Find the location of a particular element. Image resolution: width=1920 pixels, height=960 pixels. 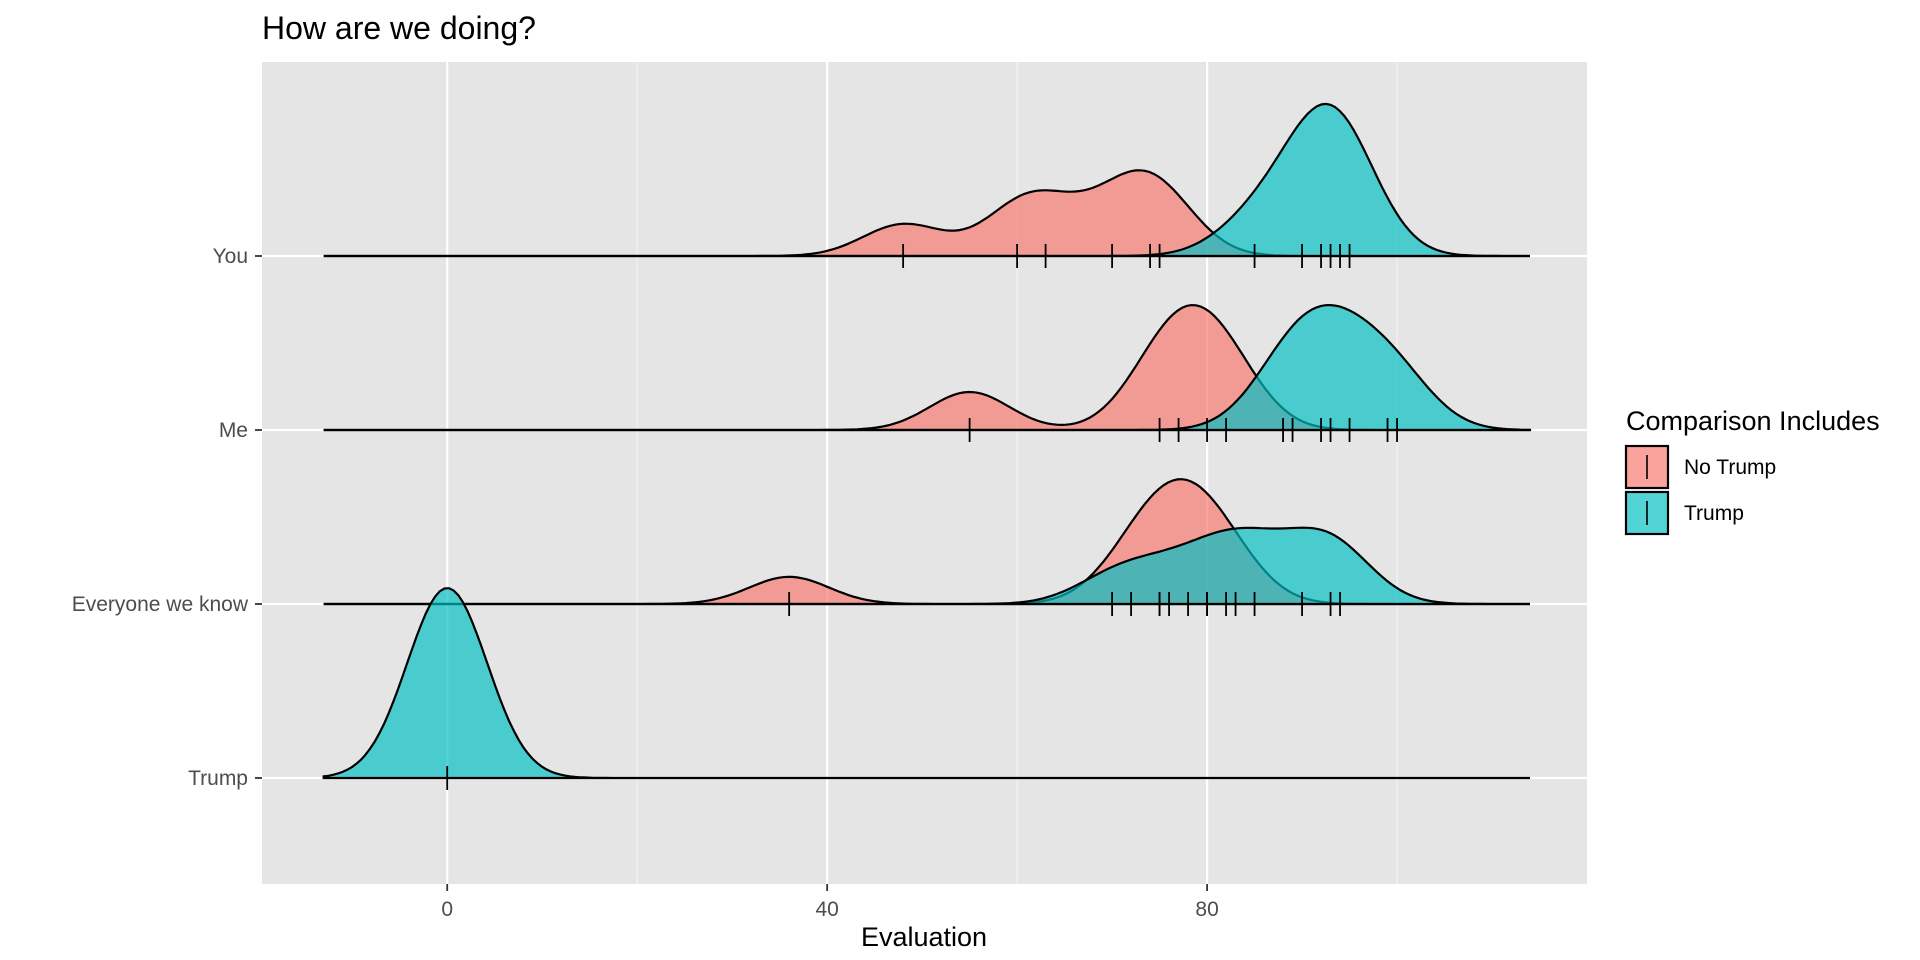

density-trump-trump is located at coordinates (926, 683).